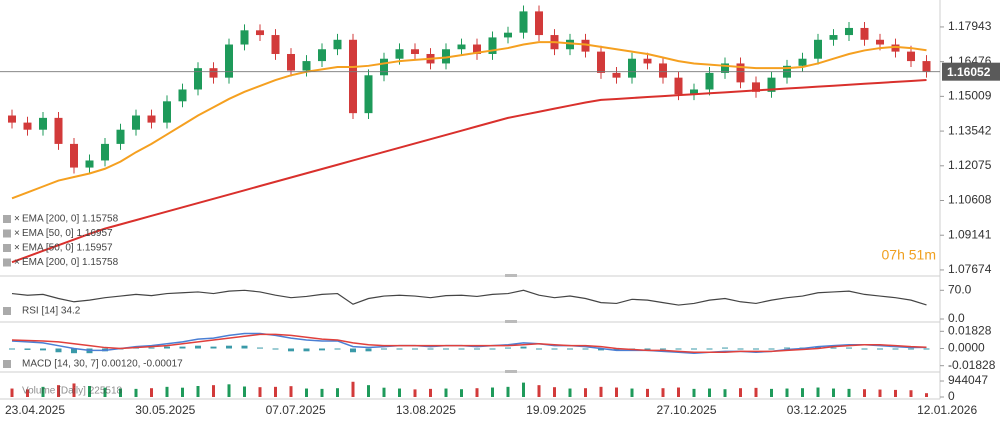 This screenshot has width=1007, height=424. Describe the element at coordinates (970, 130) in the screenshot. I see `y-tick-label: 1.13542` at that location.